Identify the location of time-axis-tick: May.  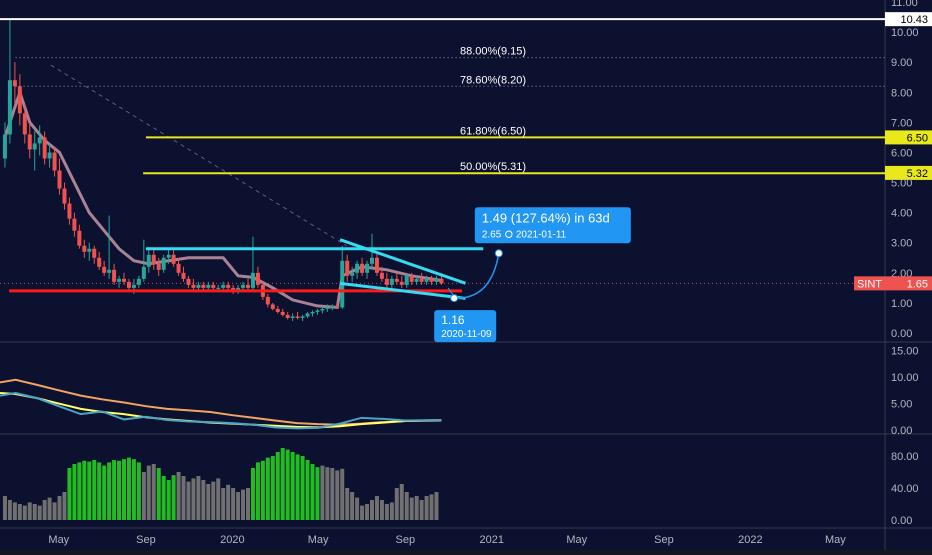
(58, 540).